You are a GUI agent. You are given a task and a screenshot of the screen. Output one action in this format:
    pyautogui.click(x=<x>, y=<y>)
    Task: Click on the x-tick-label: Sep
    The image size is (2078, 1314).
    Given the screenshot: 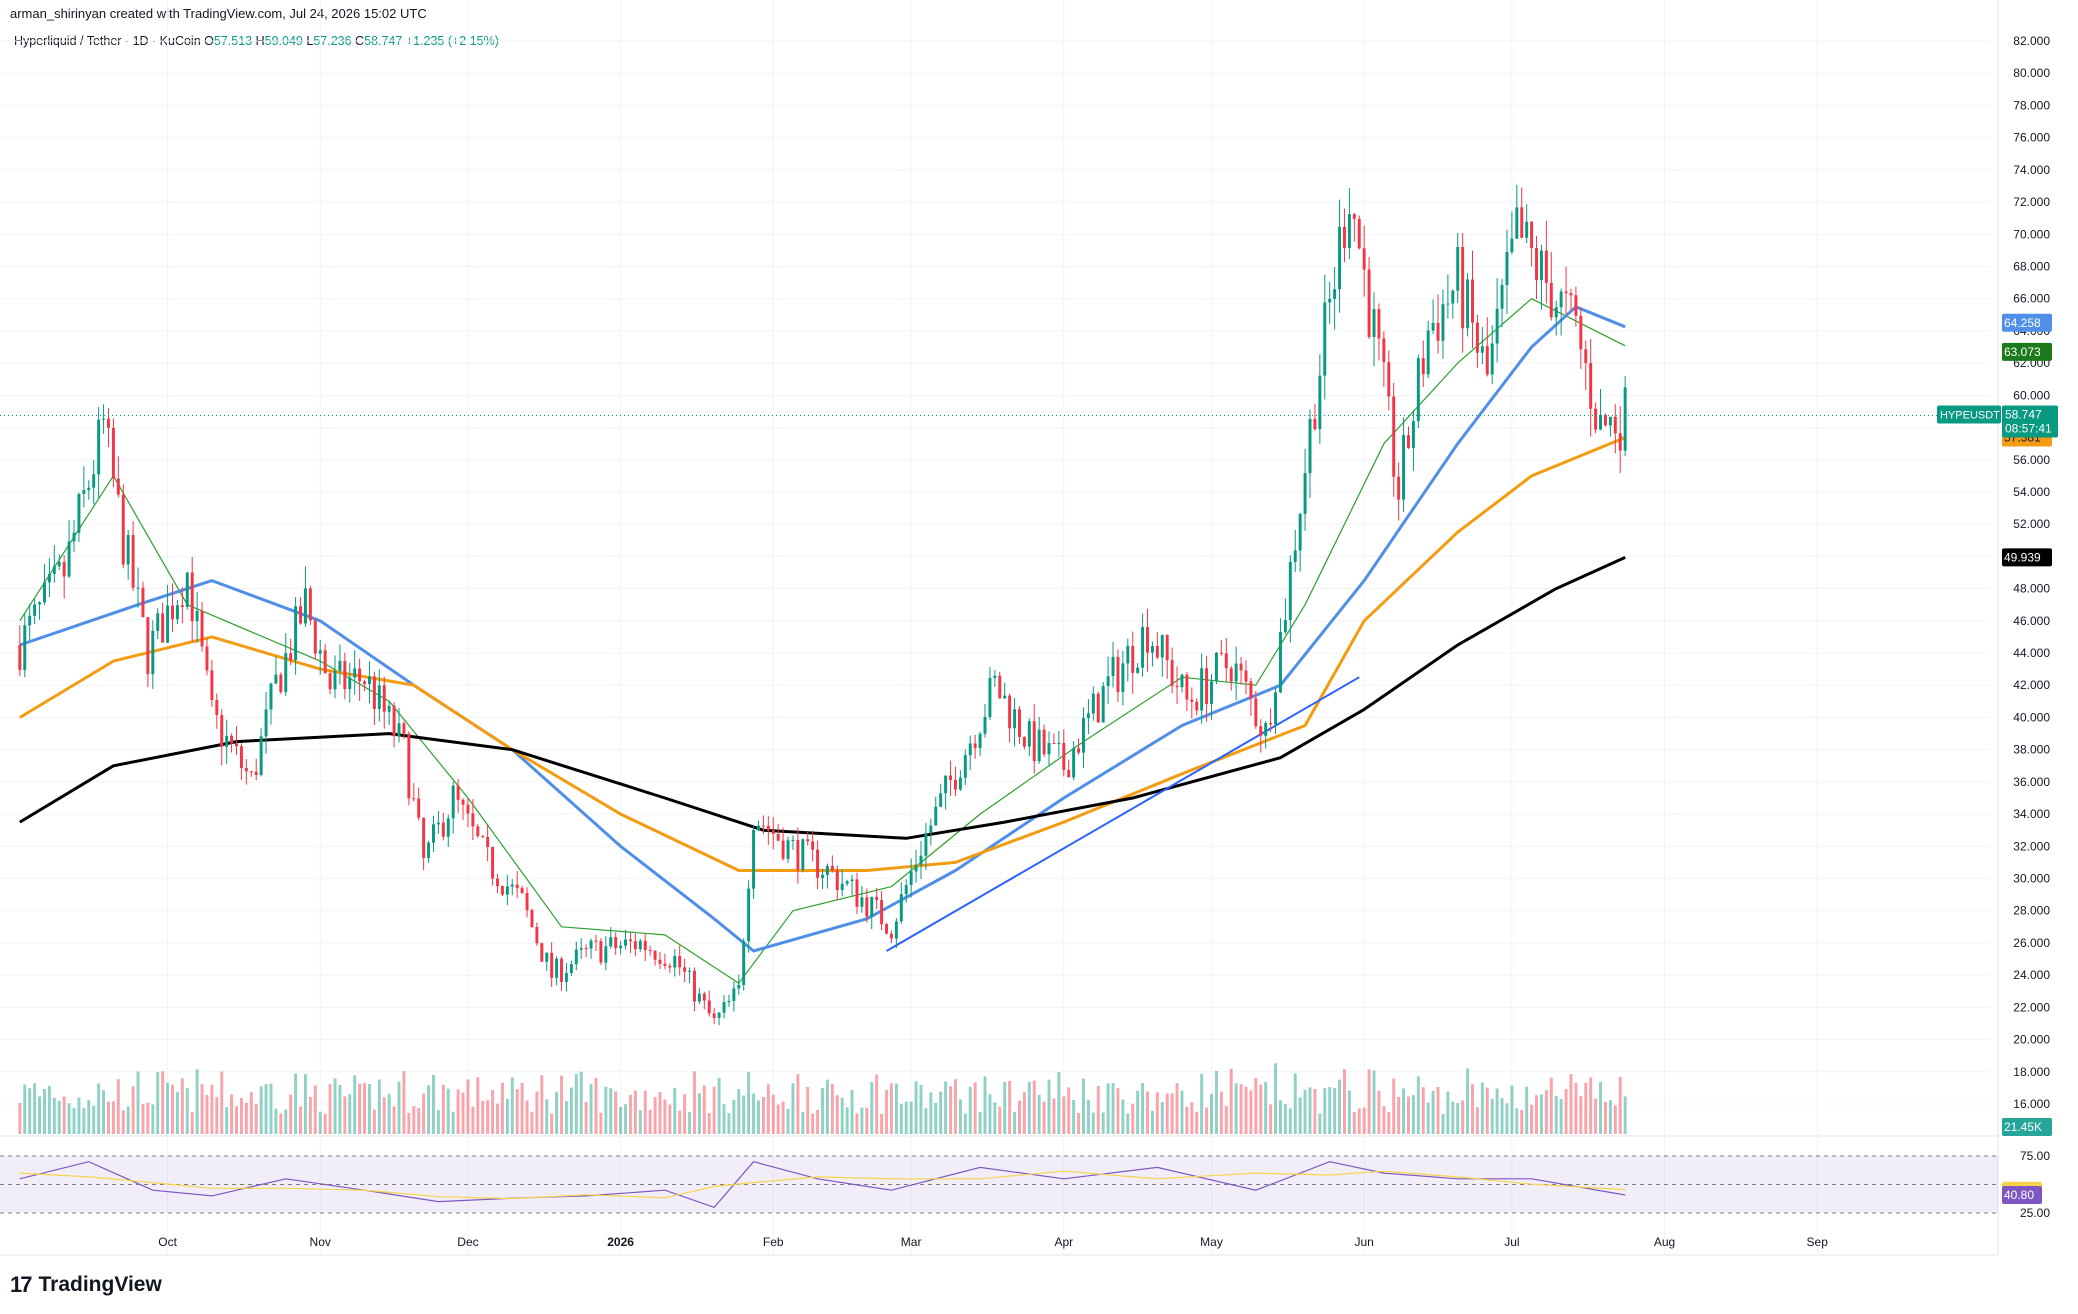 What is the action you would take?
    pyautogui.click(x=1818, y=1242)
    